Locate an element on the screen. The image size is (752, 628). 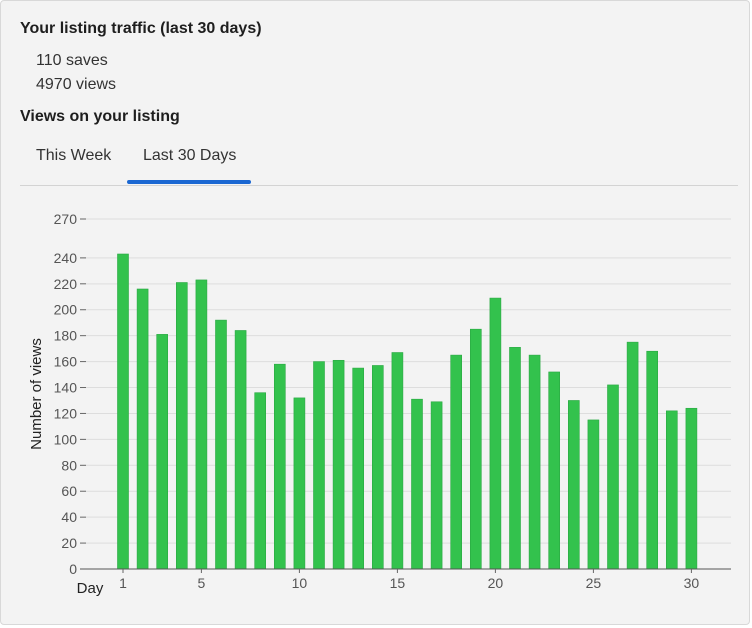
y-tick-label: 0 is located at coordinates (73, 569).